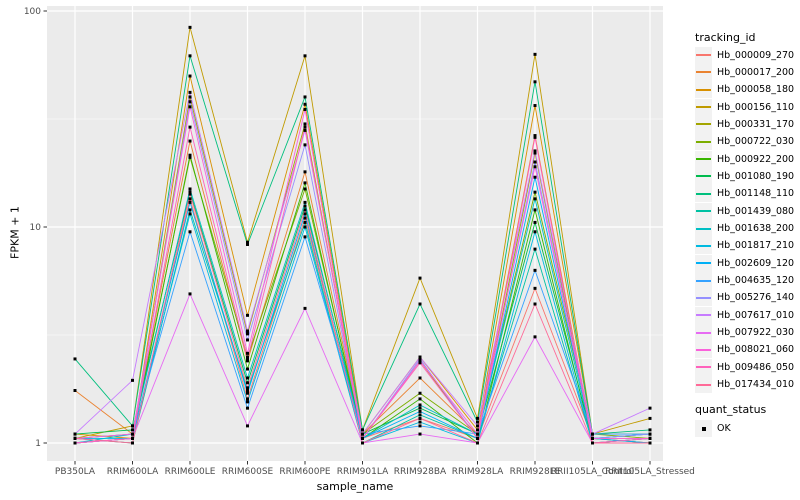 The width and height of the screenshot is (800, 500). I want to click on legend-item: Hb_009486_050, so click(745, 367).